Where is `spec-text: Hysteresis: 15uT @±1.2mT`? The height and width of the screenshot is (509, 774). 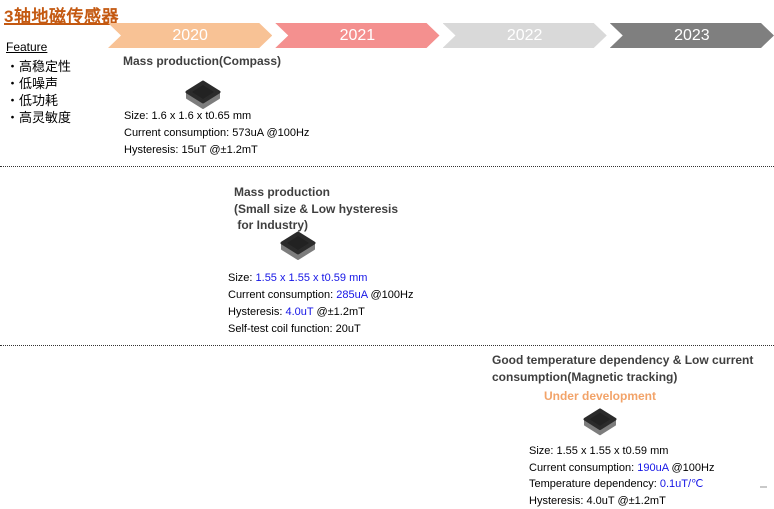
spec-text: Hysteresis: 15uT @±1.2mT is located at coordinates (191, 150).